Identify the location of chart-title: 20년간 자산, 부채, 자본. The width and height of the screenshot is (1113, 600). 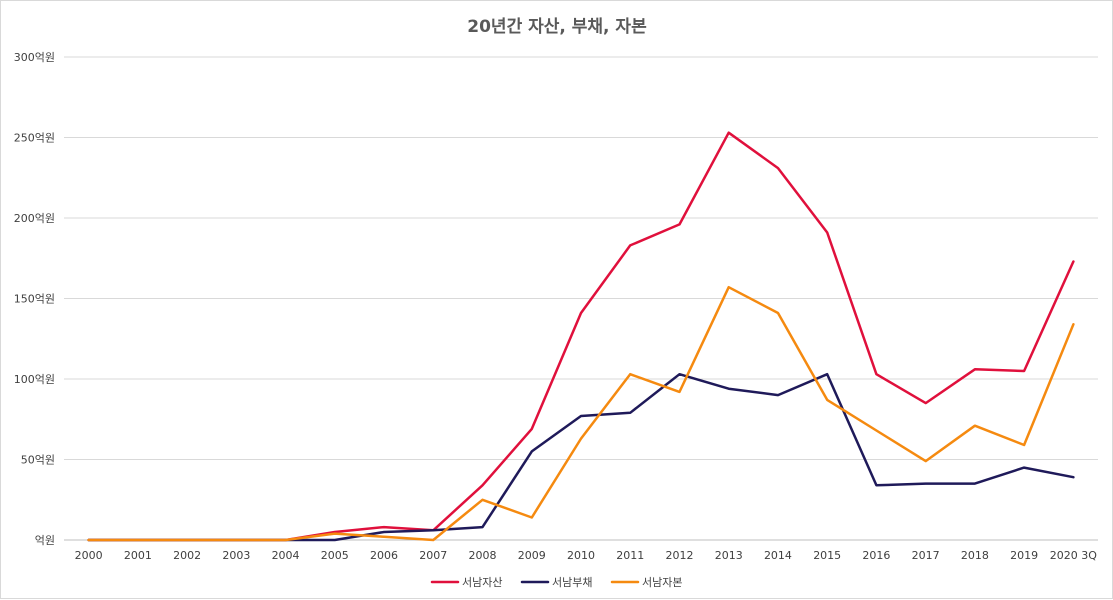
(557, 27).